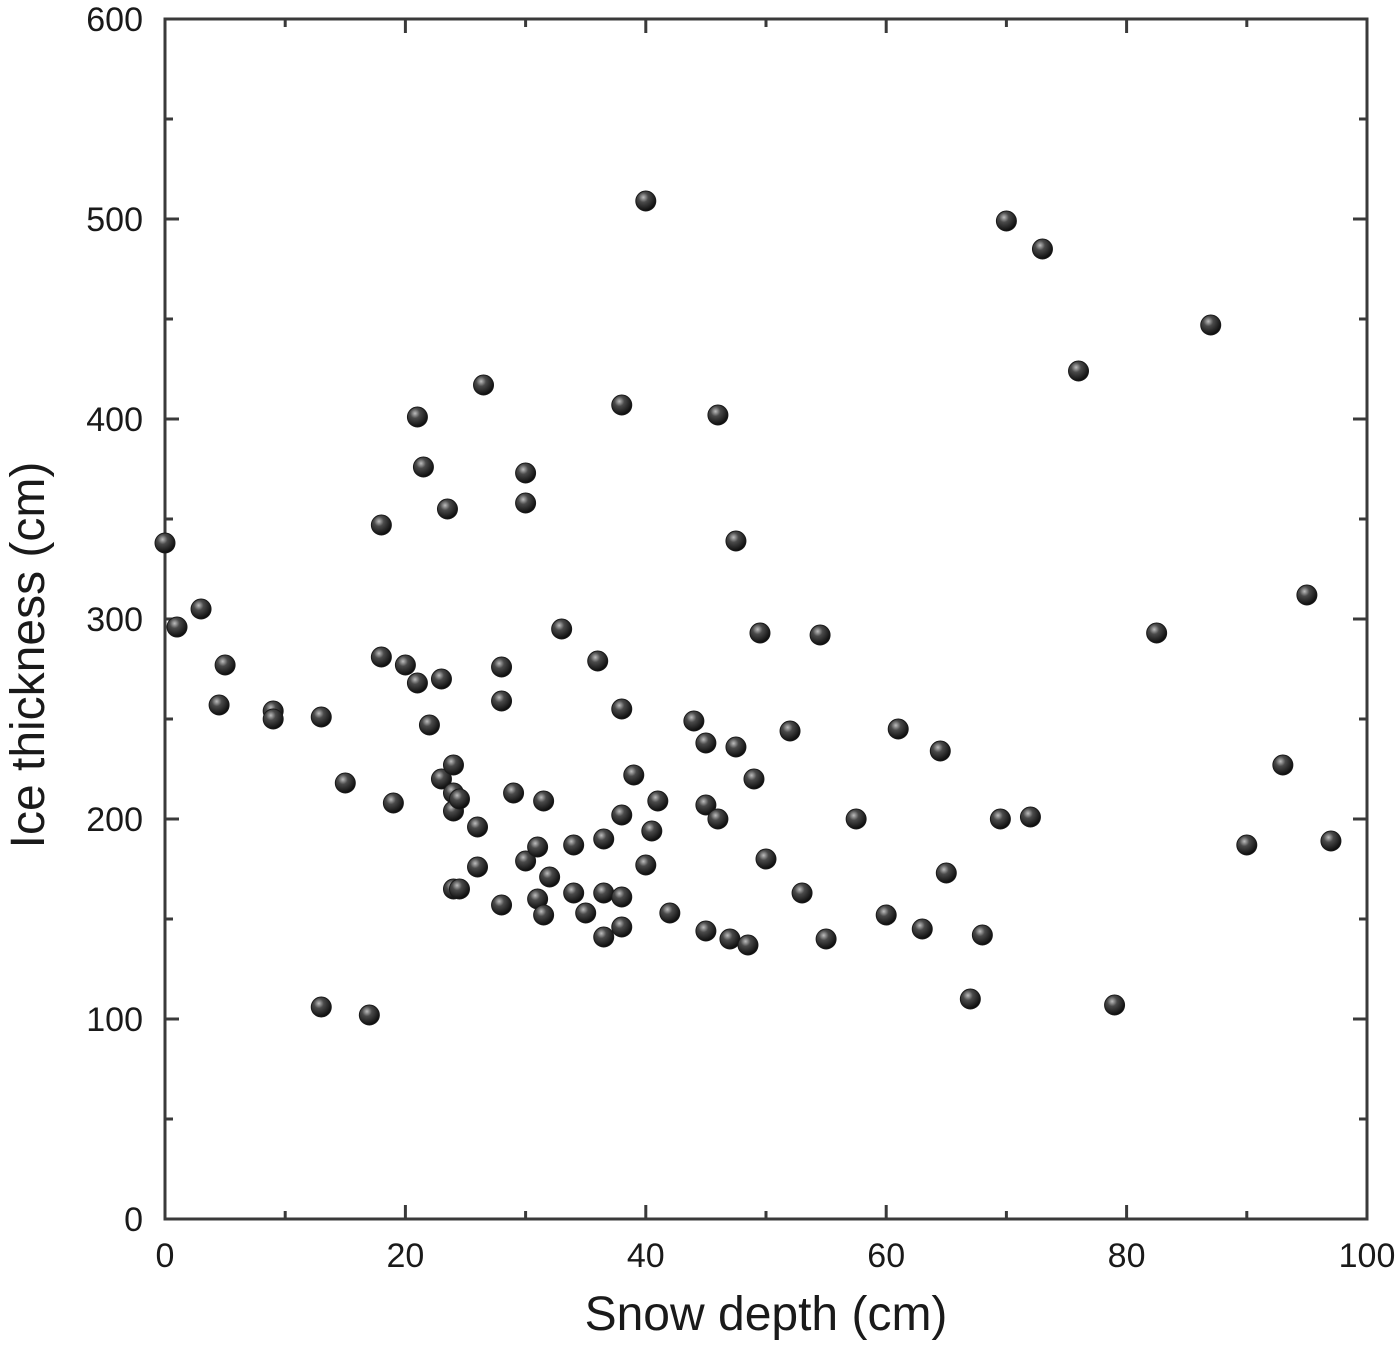  Describe the element at coordinates (114, 820) in the screenshot. I see `y-tick-label: 200` at that location.